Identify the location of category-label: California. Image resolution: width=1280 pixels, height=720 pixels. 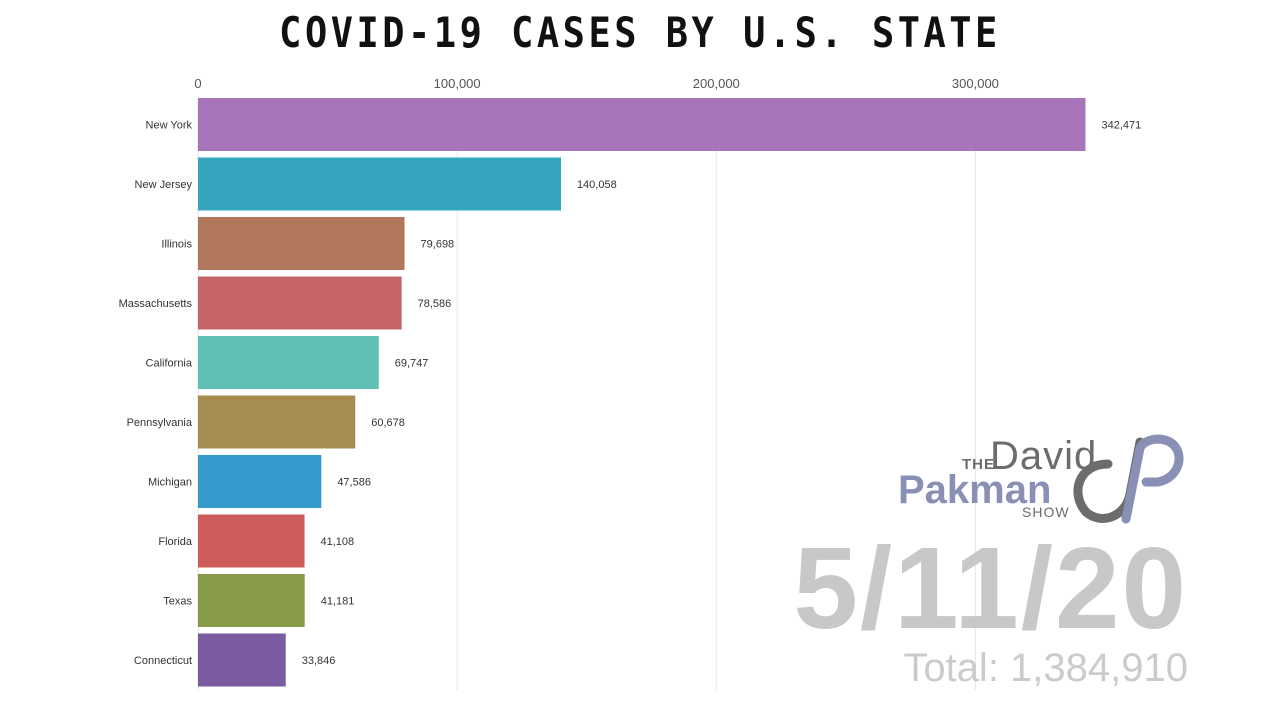
(169, 364).